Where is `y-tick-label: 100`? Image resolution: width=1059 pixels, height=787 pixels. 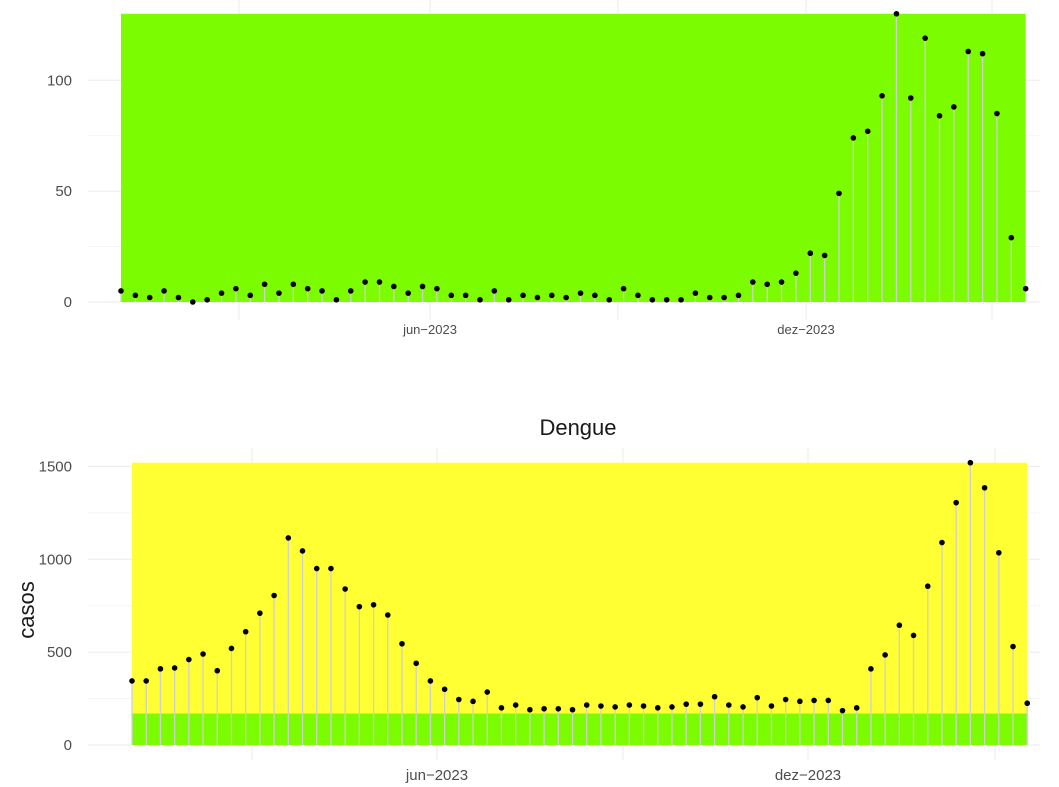 y-tick-label: 100 is located at coordinates (59, 80).